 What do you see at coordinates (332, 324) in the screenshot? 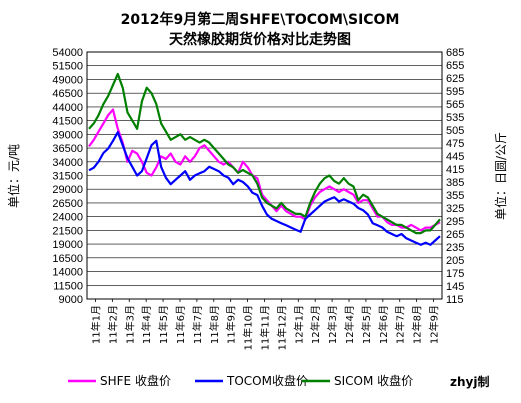
I see `x-tick-label: 12年3月` at bounding box center [332, 324].